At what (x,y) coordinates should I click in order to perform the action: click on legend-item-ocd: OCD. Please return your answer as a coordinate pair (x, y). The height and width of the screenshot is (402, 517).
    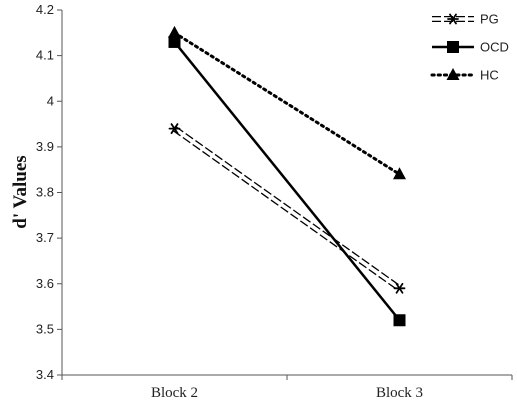
    Looking at the image, I should click on (470, 47).